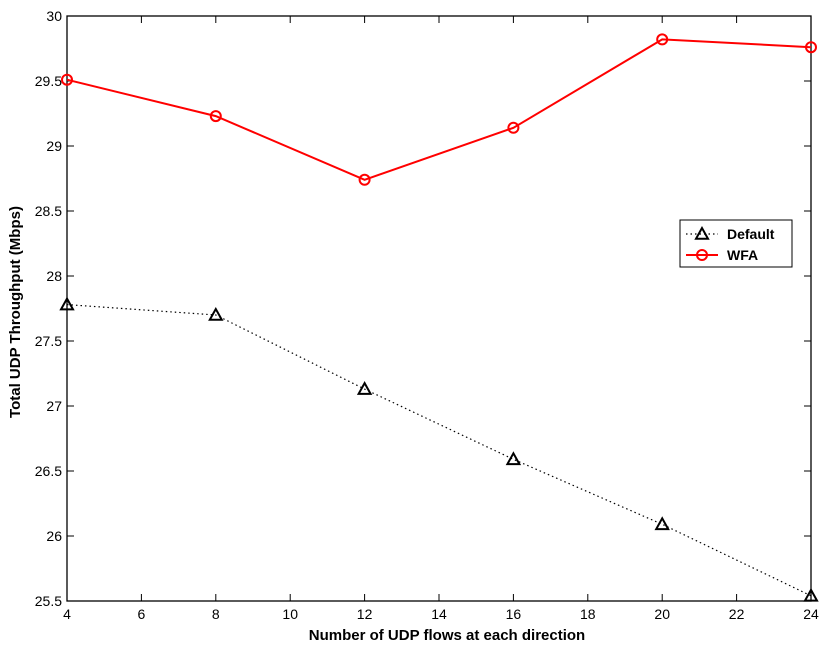 This screenshot has height=651, width=830. Describe the element at coordinates (48, 601) in the screenshot. I see `y-tick-label: 25.5` at that location.